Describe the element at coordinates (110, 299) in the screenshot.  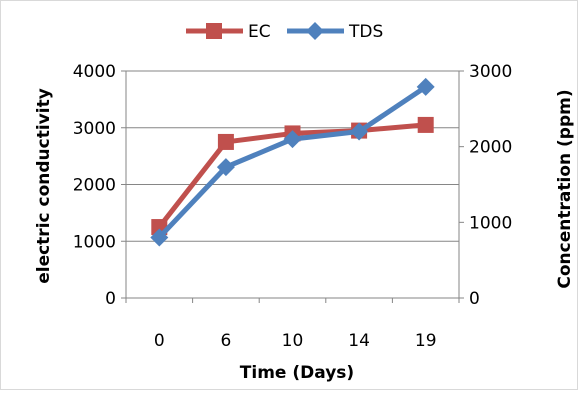
I see `left-tick-label: 0` at that location.